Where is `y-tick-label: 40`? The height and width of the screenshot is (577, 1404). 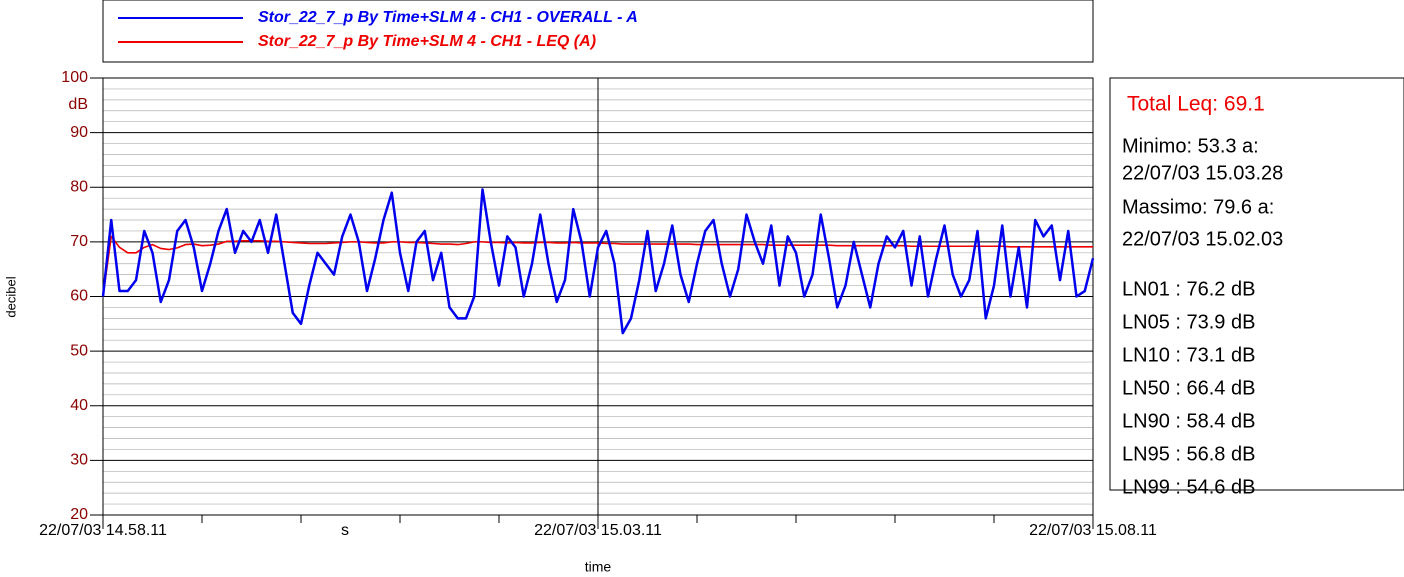 y-tick-label: 40 is located at coordinates (79, 405).